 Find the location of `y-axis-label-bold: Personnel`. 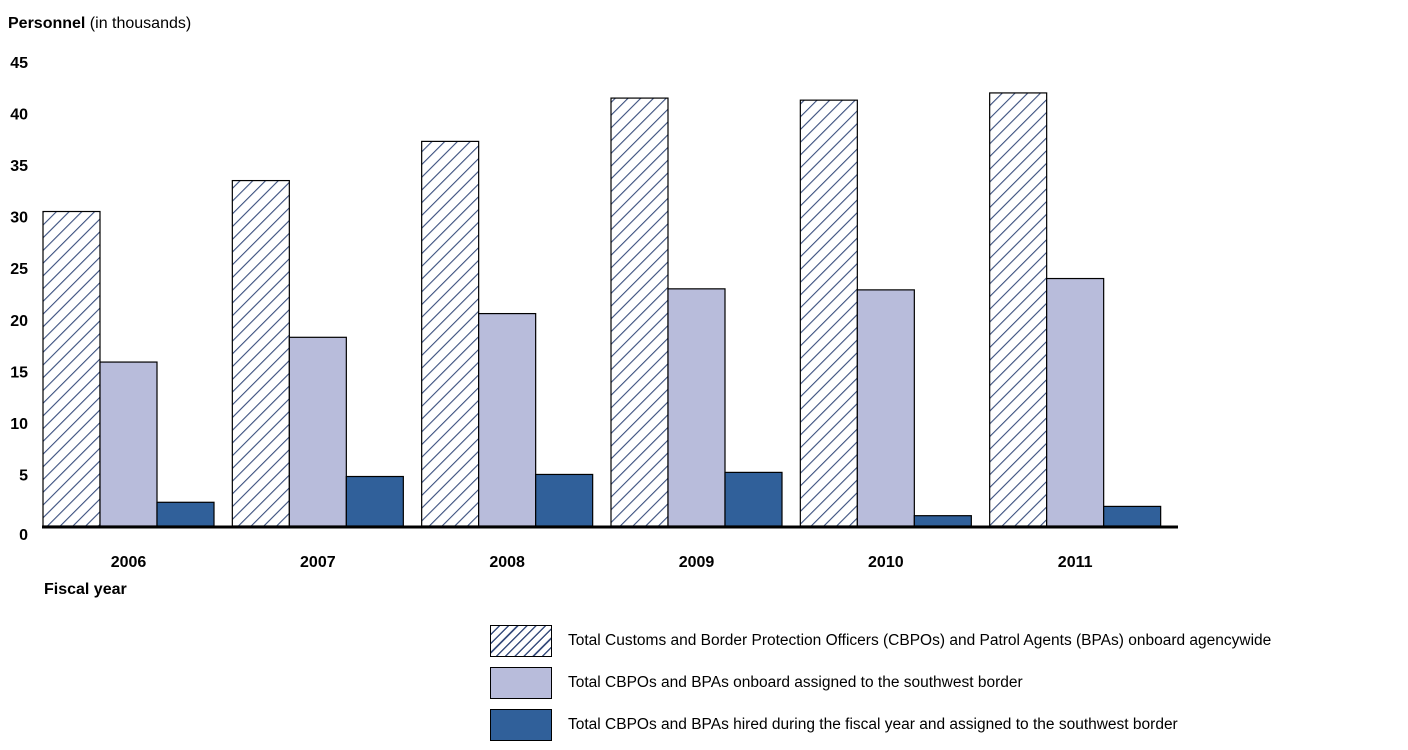

y-axis-label-bold: Personnel is located at coordinates (46, 23).